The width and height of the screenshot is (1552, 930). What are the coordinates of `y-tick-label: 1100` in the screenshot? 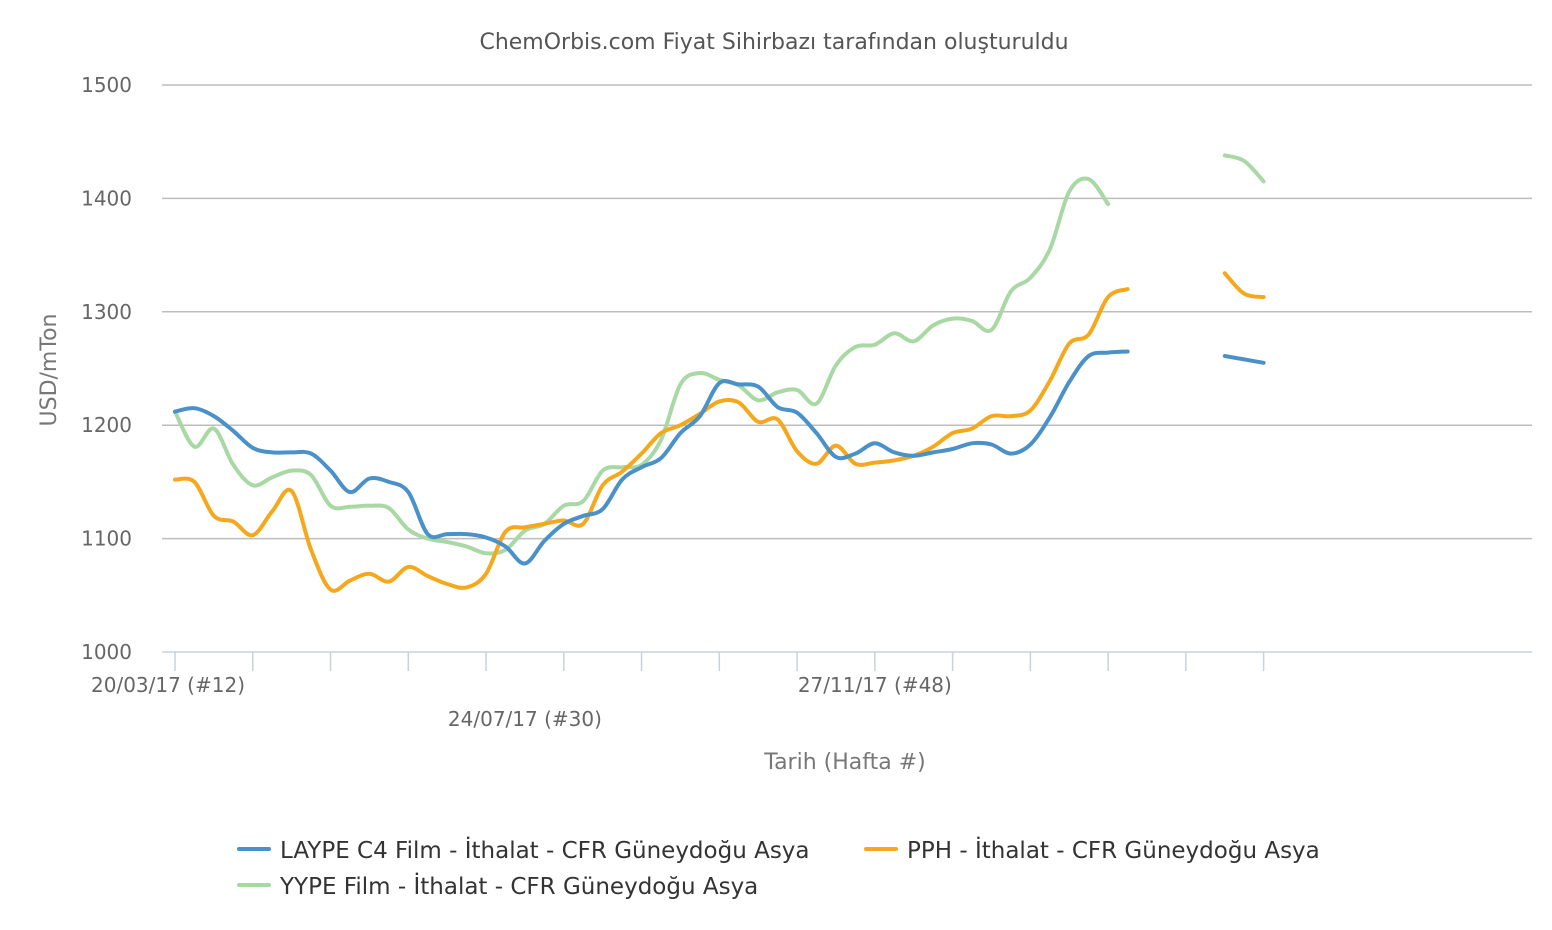 It's located at (106, 539).